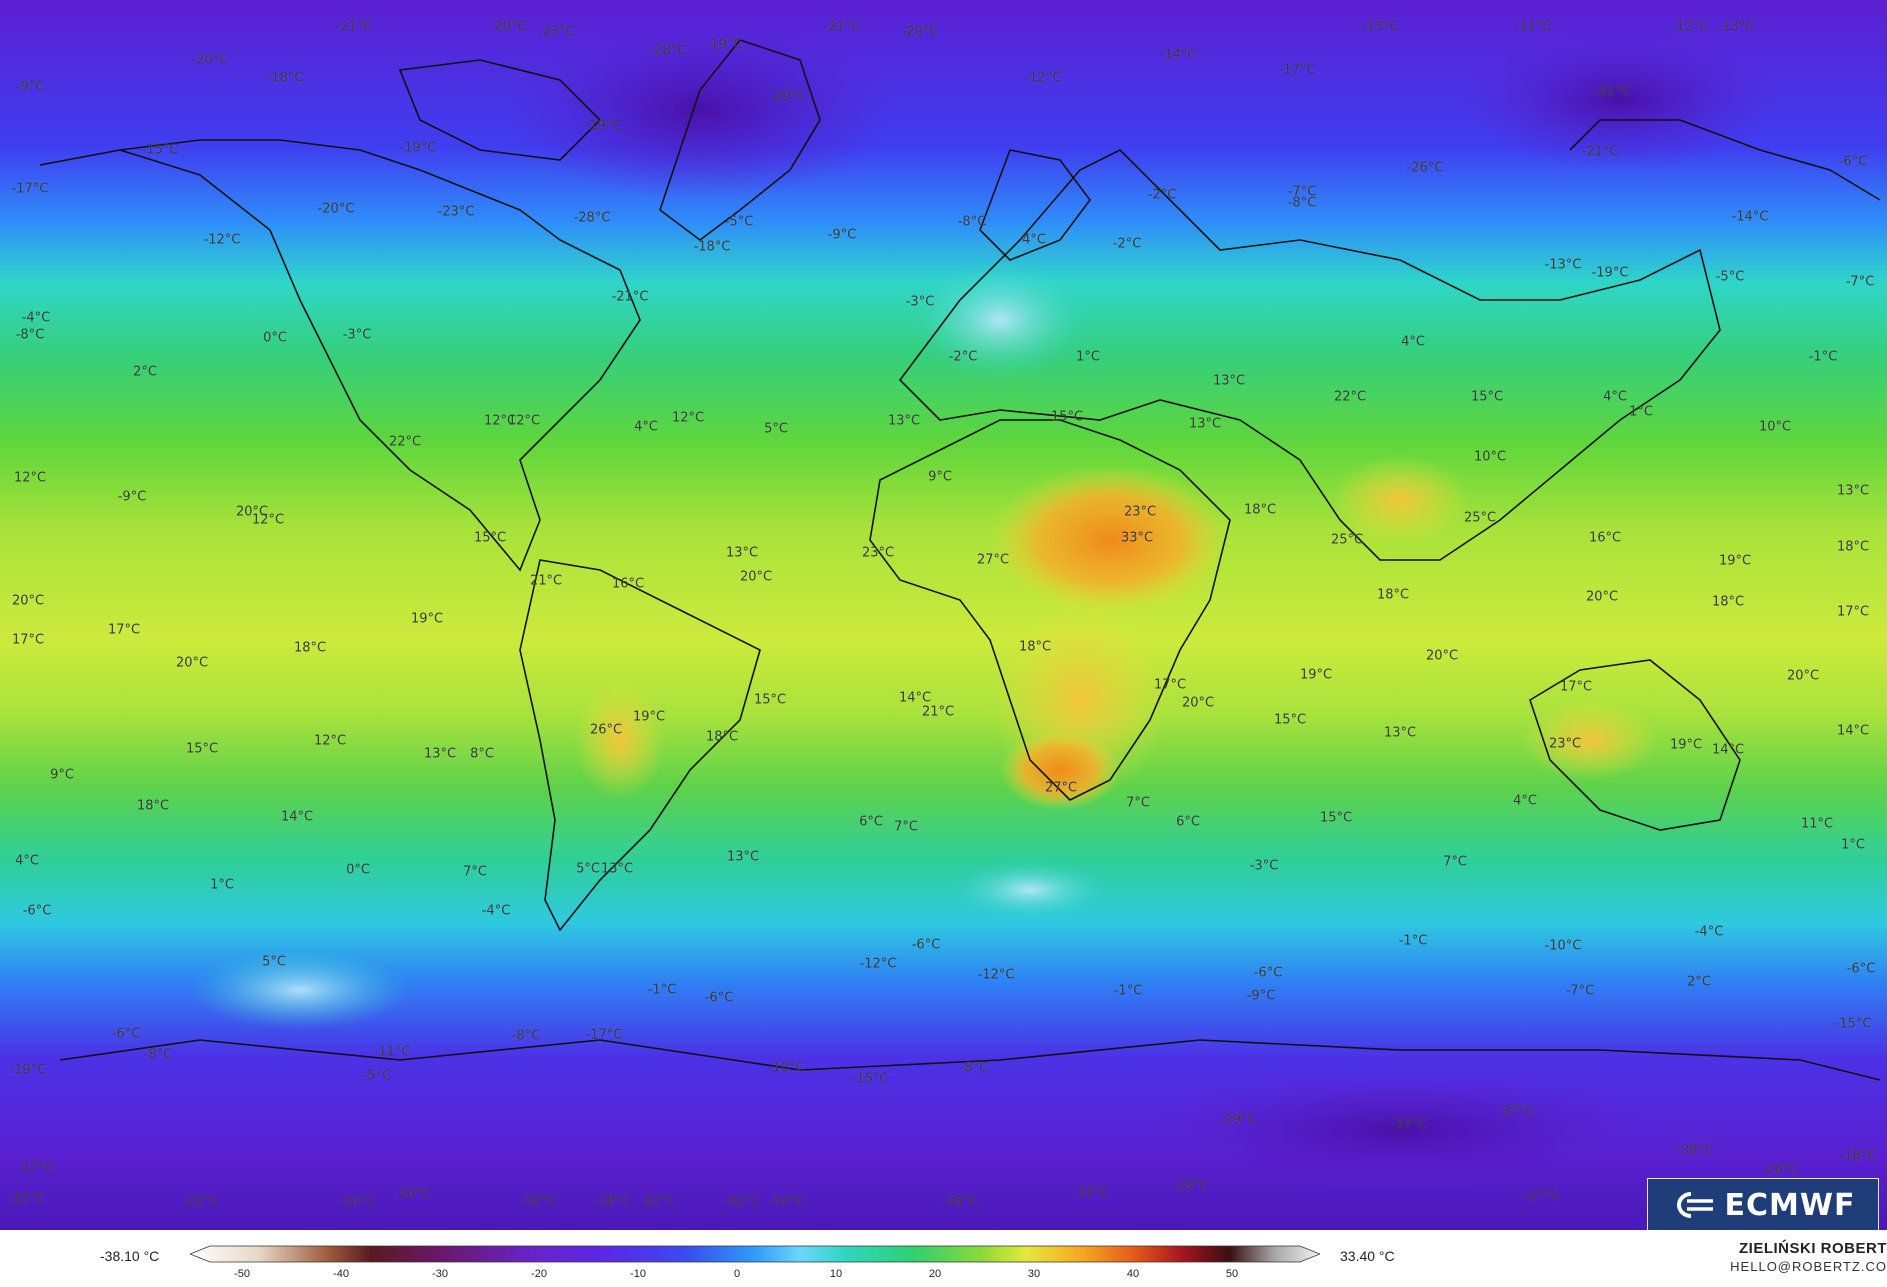 Image resolution: width=1887 pixels, height=1287 pixels. I want to click on temperature-label: -21°C, so click(842, 27).